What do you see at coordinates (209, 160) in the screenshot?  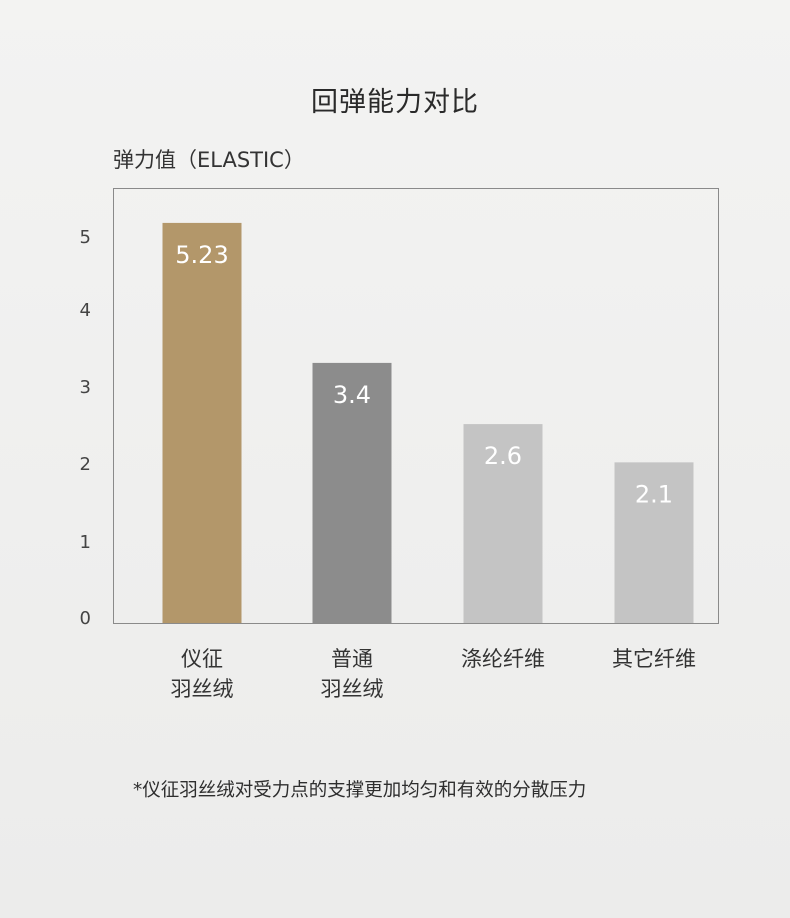 I see `y-axis-title: 弹力值（ELASTIC）` at bounding box center [209, 160].